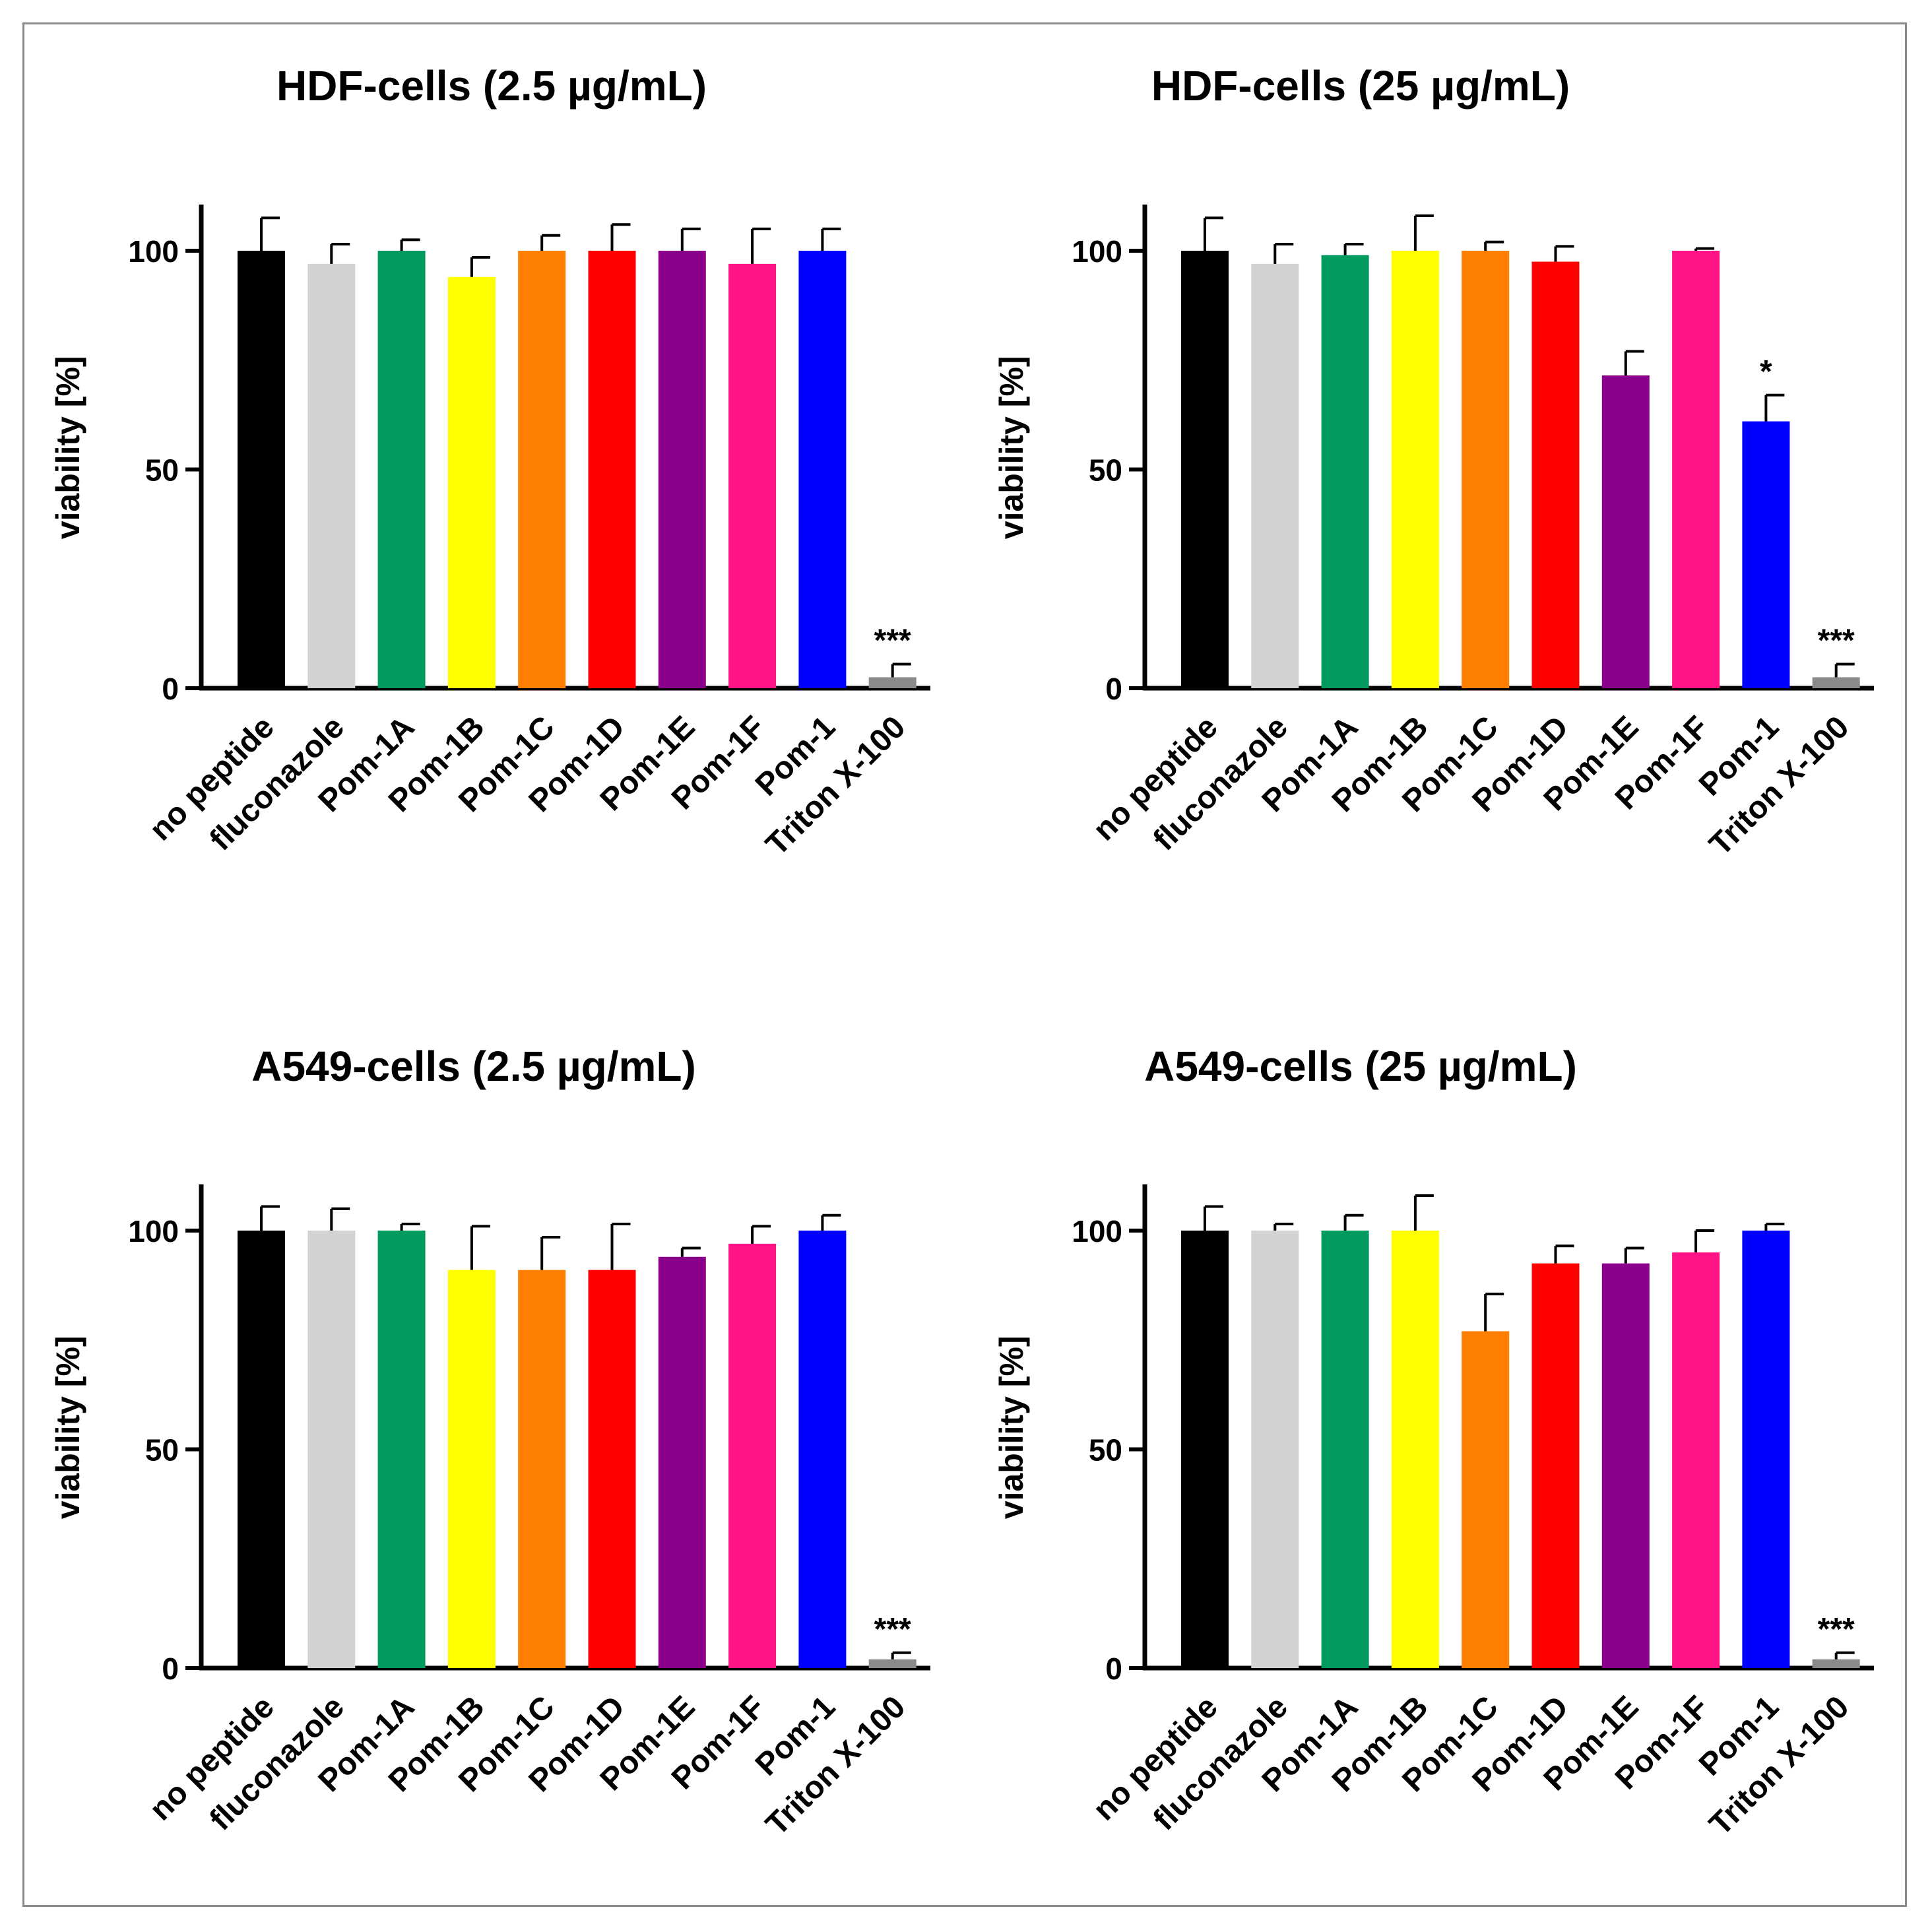  What do you see at coordinates (473, 1066) in the screenshot?
I see `chart-title: A549-cells (2.5 µg/mL)` at bounding box center [473, 1066].